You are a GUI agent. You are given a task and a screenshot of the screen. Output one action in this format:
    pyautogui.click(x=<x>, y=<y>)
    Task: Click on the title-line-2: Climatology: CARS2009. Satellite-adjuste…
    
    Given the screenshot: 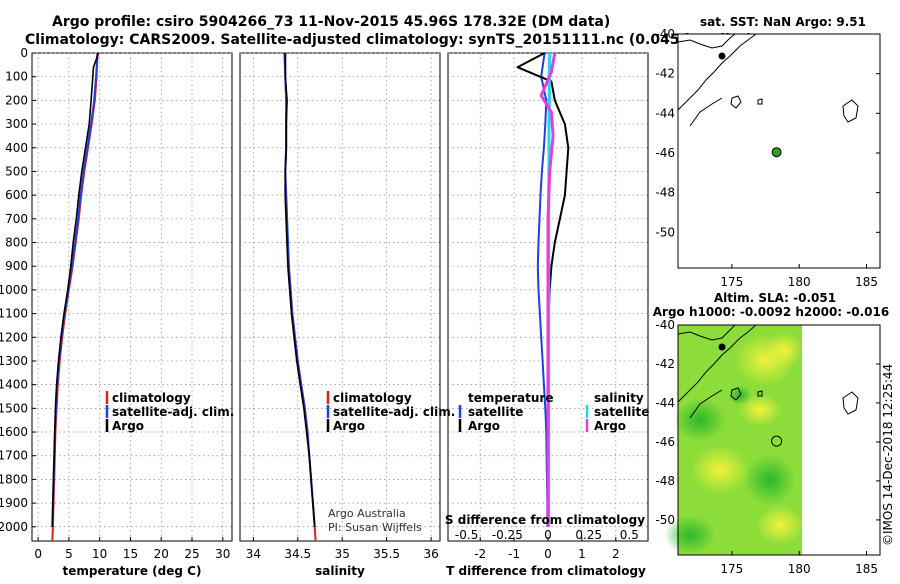 What is the action you would take?
    pyautogui.click(x=389, y=40)
    